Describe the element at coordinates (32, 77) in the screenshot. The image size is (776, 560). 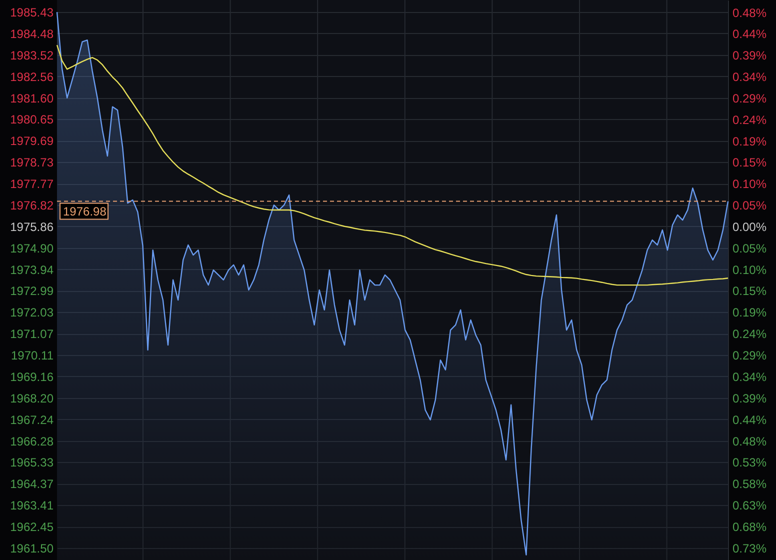
I see `y-tick-label: 1982.56` at that location.